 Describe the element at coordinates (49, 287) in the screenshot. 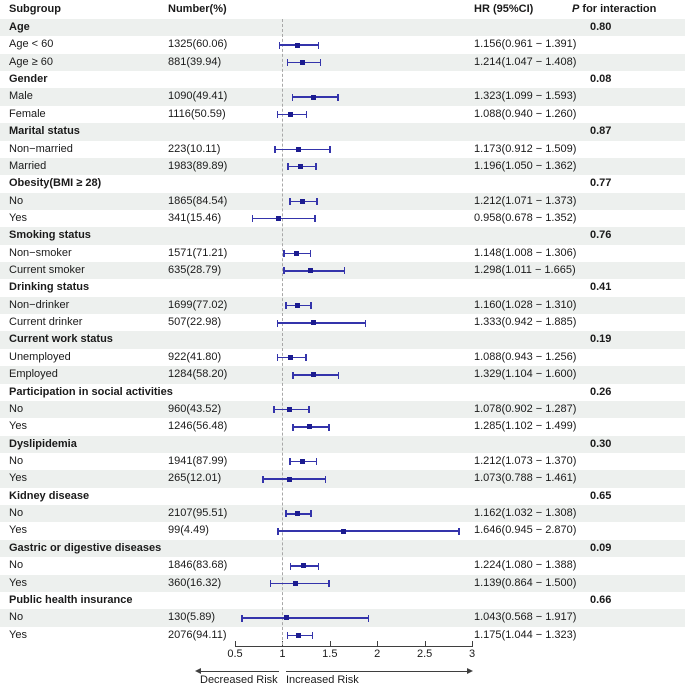

I see `group-label: Drinking status` at that location.